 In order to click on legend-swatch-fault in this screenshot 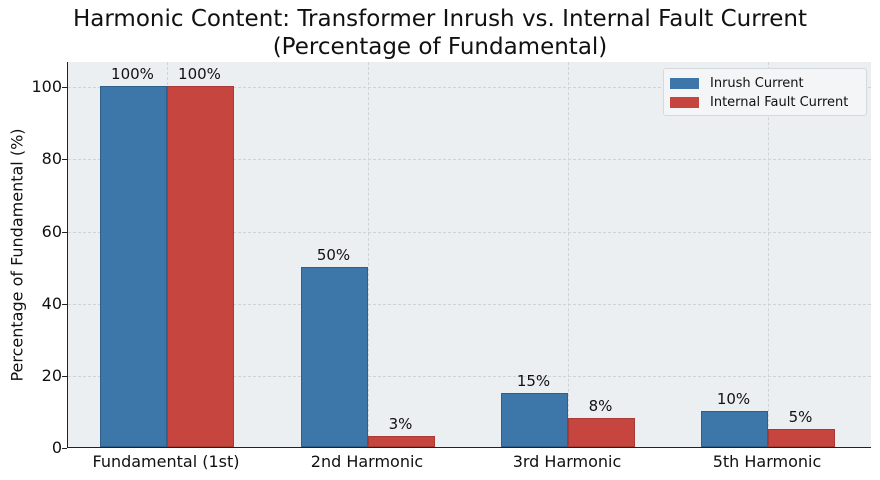, I will do `click(684, 102)`.